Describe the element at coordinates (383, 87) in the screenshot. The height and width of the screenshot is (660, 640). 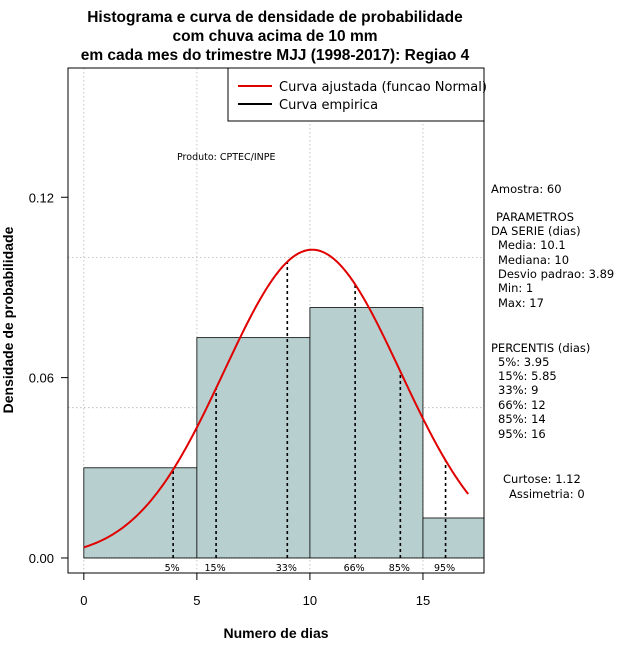
I see `legend-fitted-label: Curva ajustada (funcao Normal)` at that location.